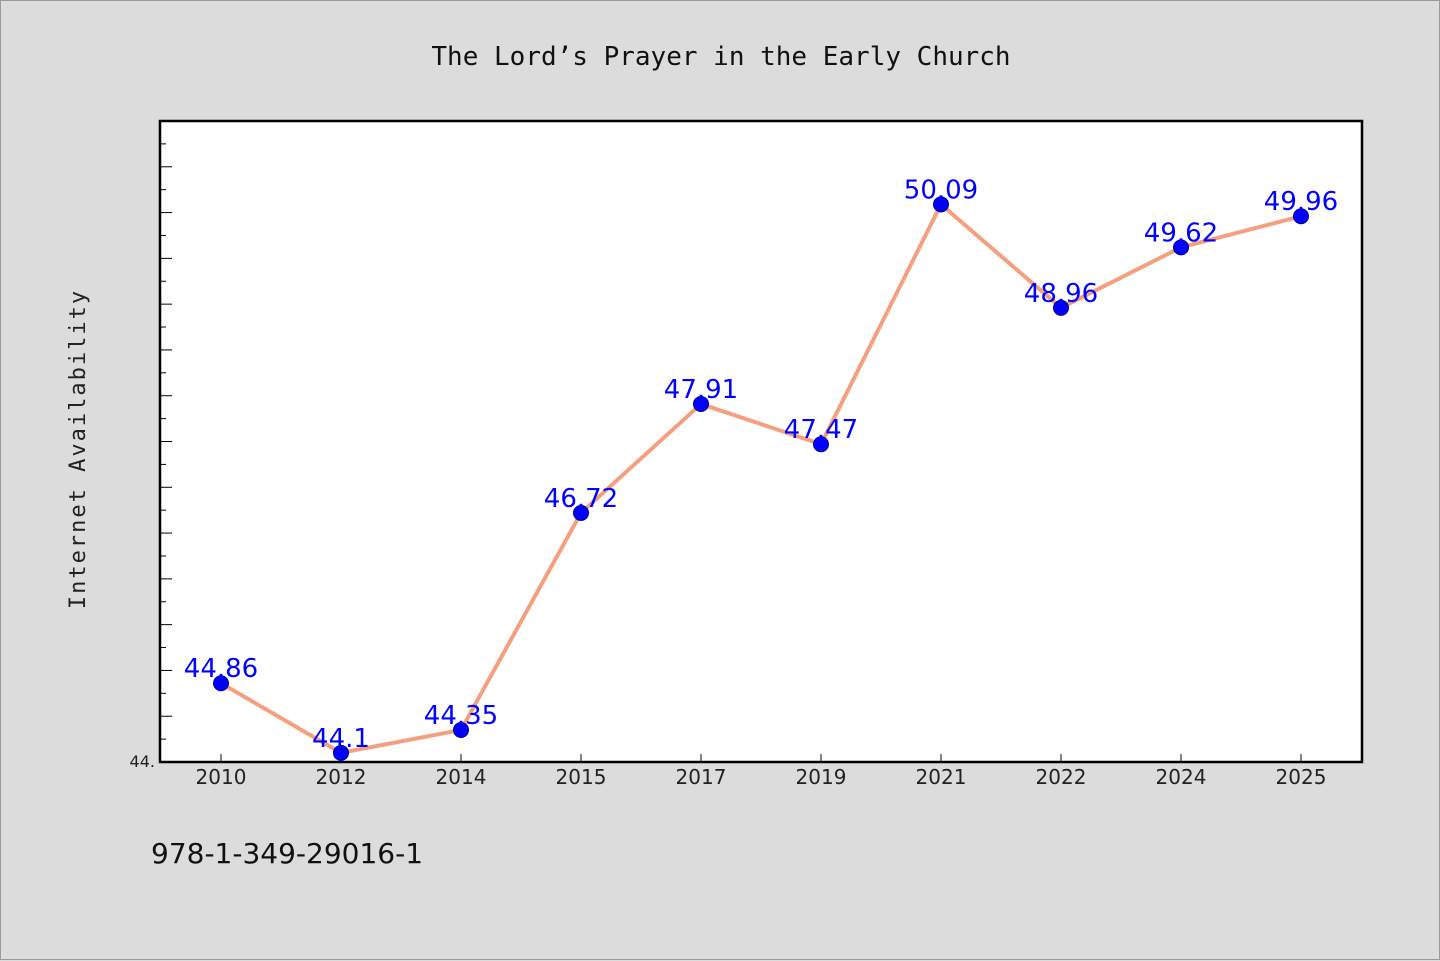  What do you see at coordinates (1181, 233) in the screenshot?
I see `data-label: 49.62` at bounding box center [1181, 233].